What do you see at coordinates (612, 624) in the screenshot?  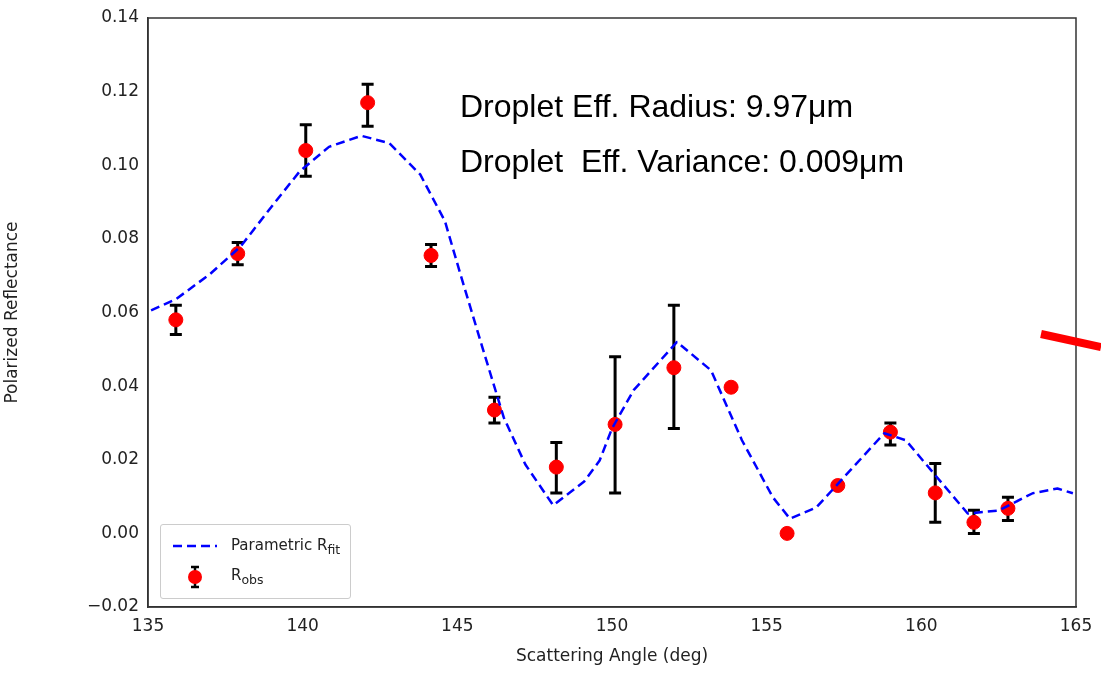 I see `x-tick-label: 150` at bounding box center [612, 624].